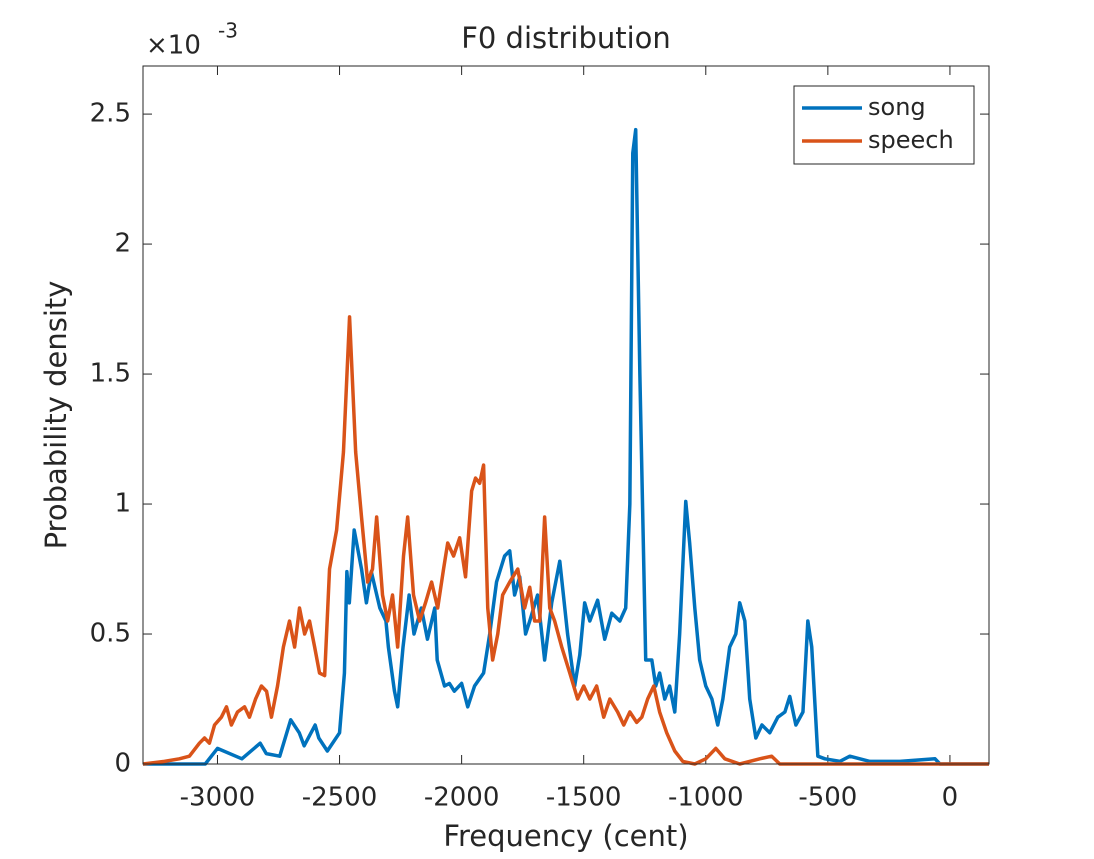 This screenshot has width=1094, height=859. I want to click on y-tick-label: 1, so click(122, 504).